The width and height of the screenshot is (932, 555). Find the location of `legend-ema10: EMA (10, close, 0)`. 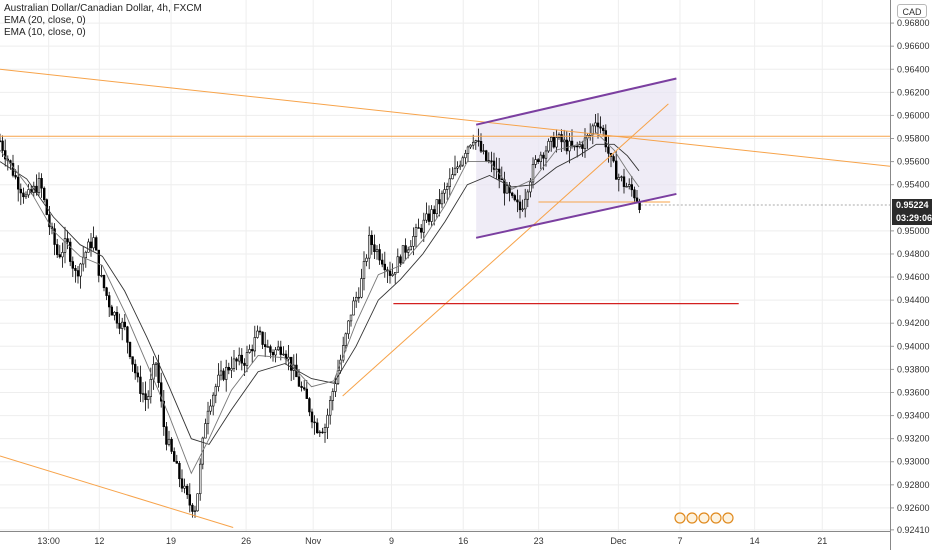

legend-ema10: EMA (10, close, 0) is located at coordinates (45, 32).